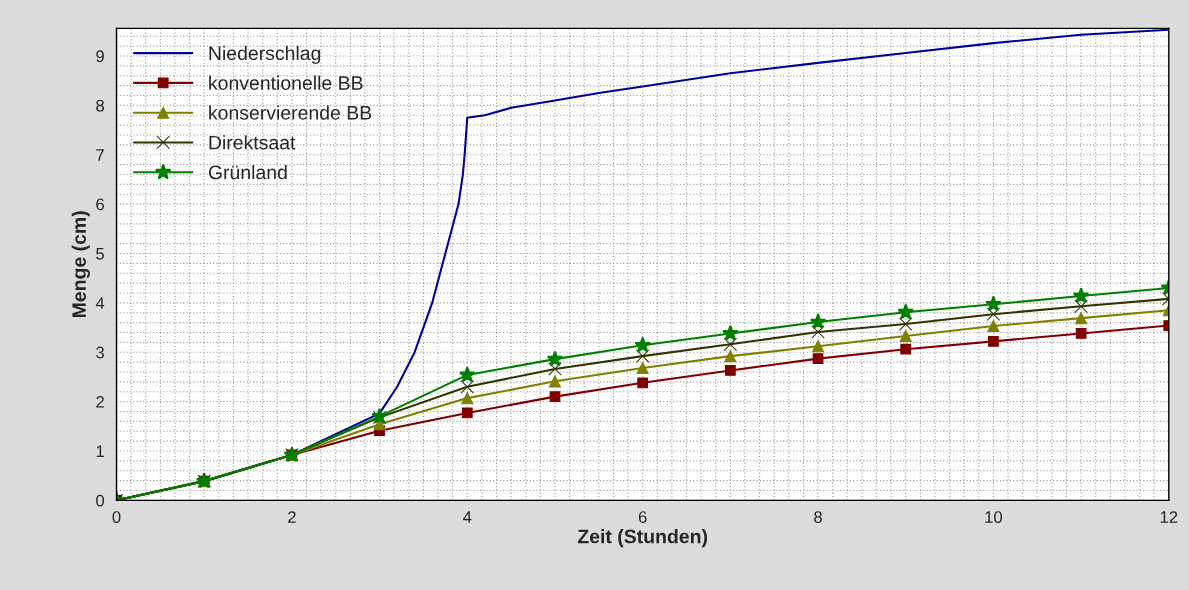 This screenshot has height=590, width=1189. What do you see at coordinates (994, 517) in the screenshot?
I see `x-tick-label: 10` at bounding box center [994, 517].